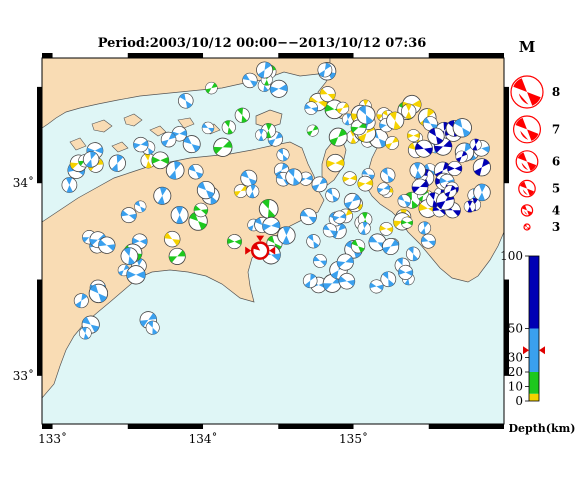  What do you see at coordinates (556, 162) in the screenshot?
I see `magnitude-legend-label: 6` at bounding box center [556, 162].